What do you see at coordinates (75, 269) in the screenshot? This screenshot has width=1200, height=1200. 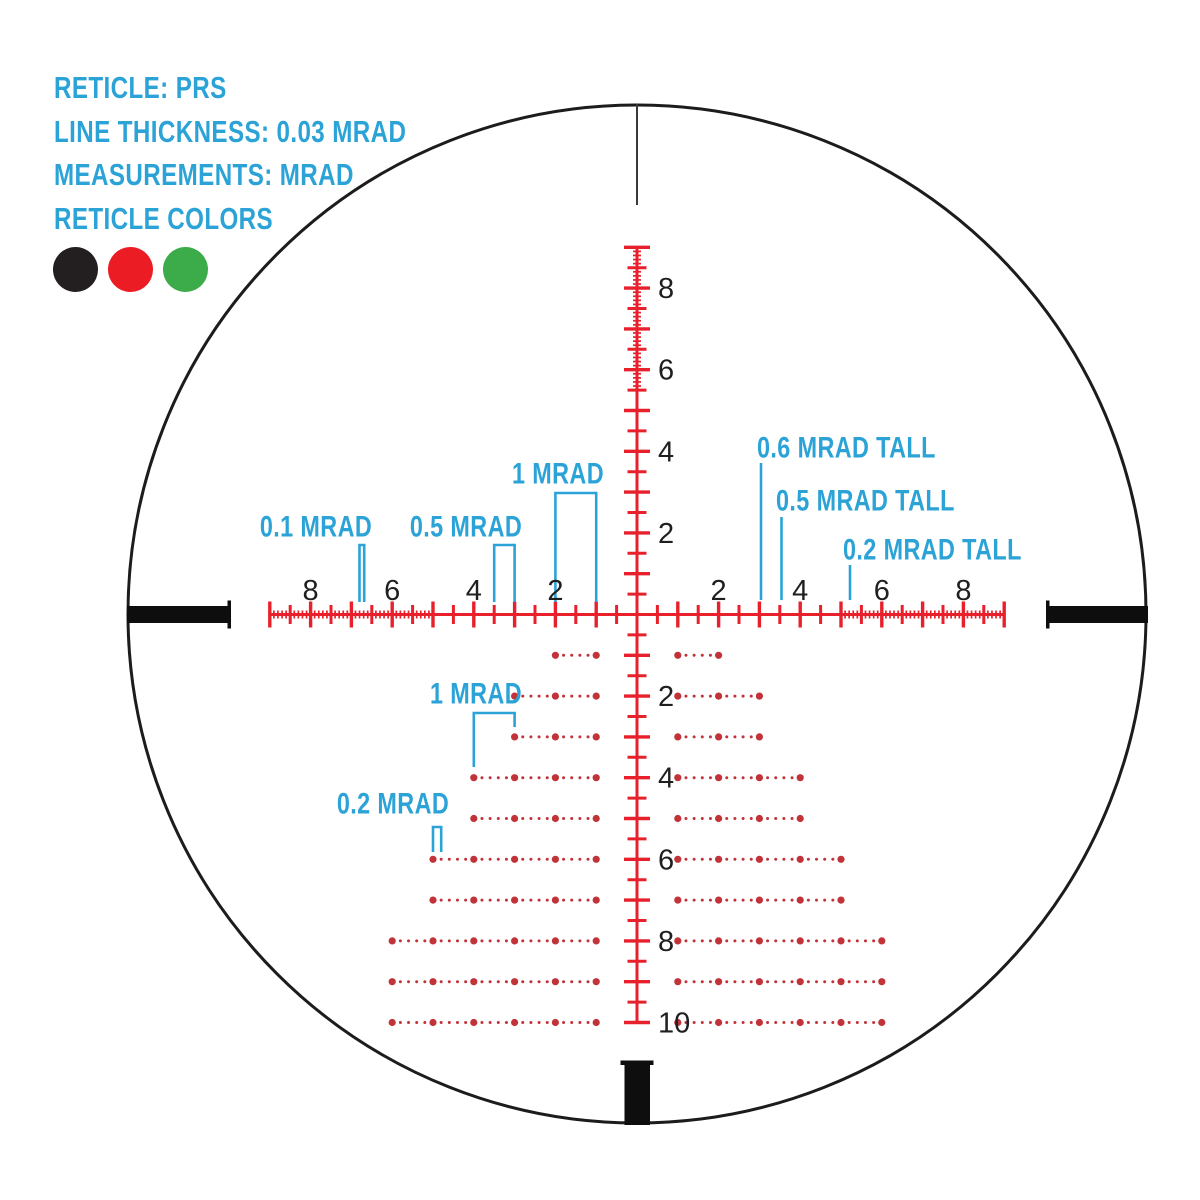 I see `color-swatch-black` at bounding box center [75, 269].